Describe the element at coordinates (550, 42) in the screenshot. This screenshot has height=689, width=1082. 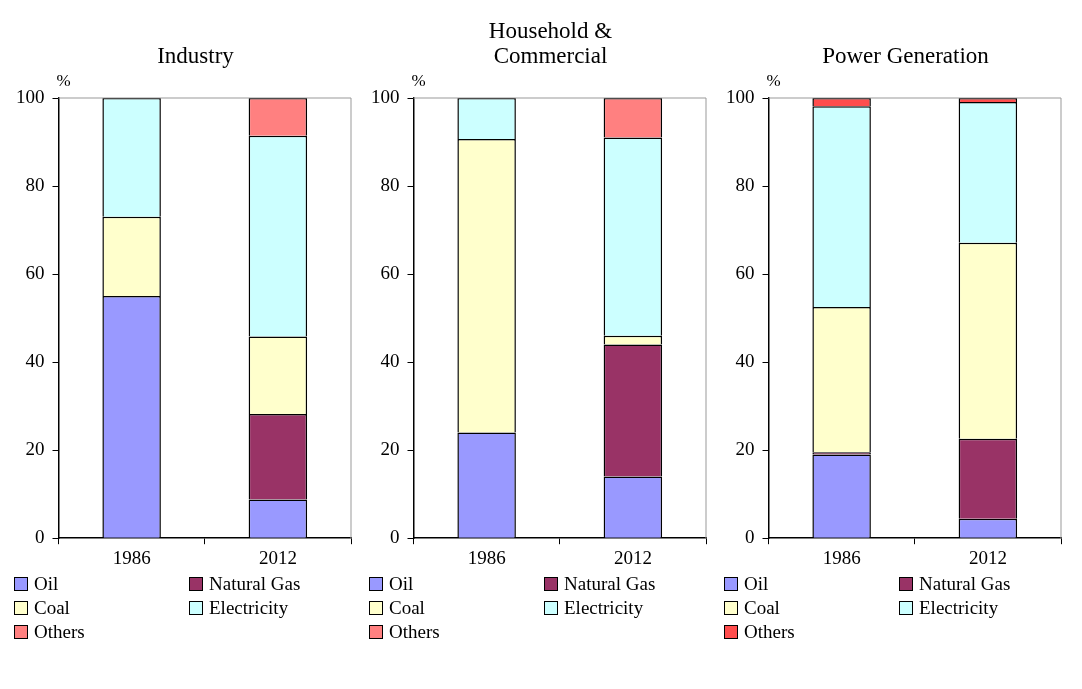
I see `chart-title: Household & Commercial` at that location.